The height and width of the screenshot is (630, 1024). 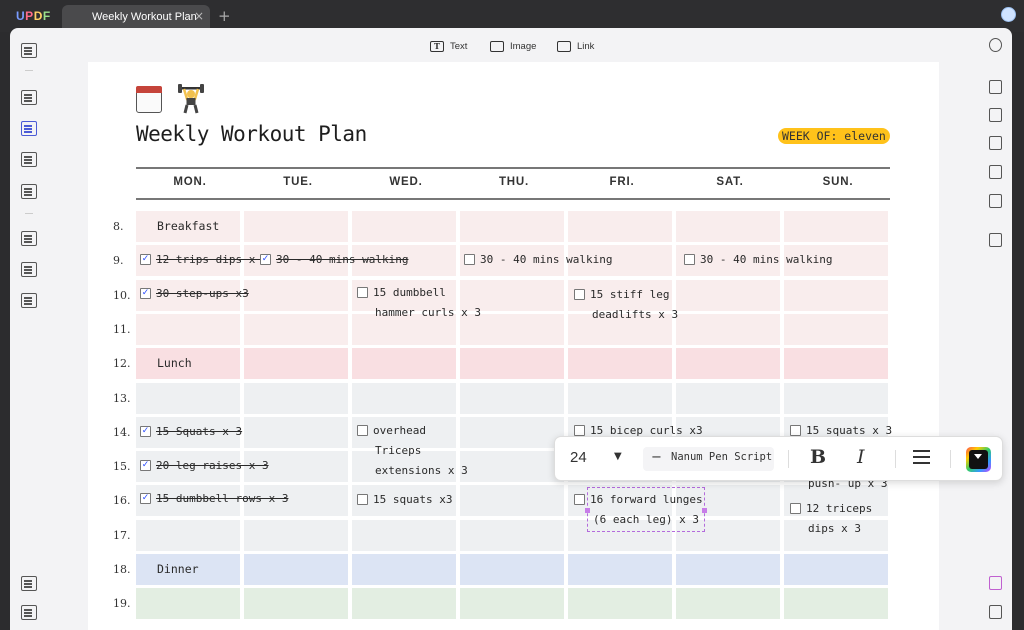 I want to click on task-item: 16 forward lunges, so click(x=638, y=500).